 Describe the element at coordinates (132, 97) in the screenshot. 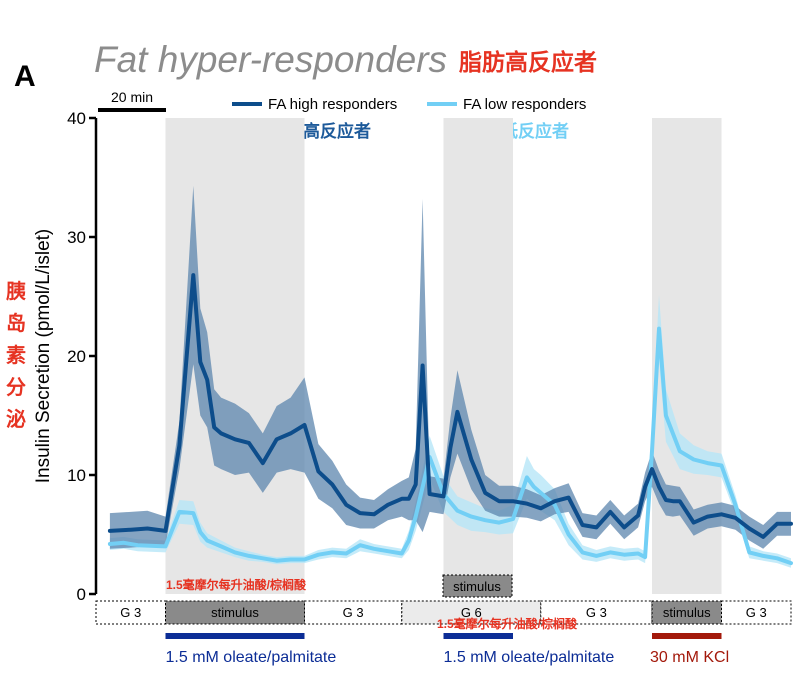

I see `scale-bar-label: 20 min` at that location.